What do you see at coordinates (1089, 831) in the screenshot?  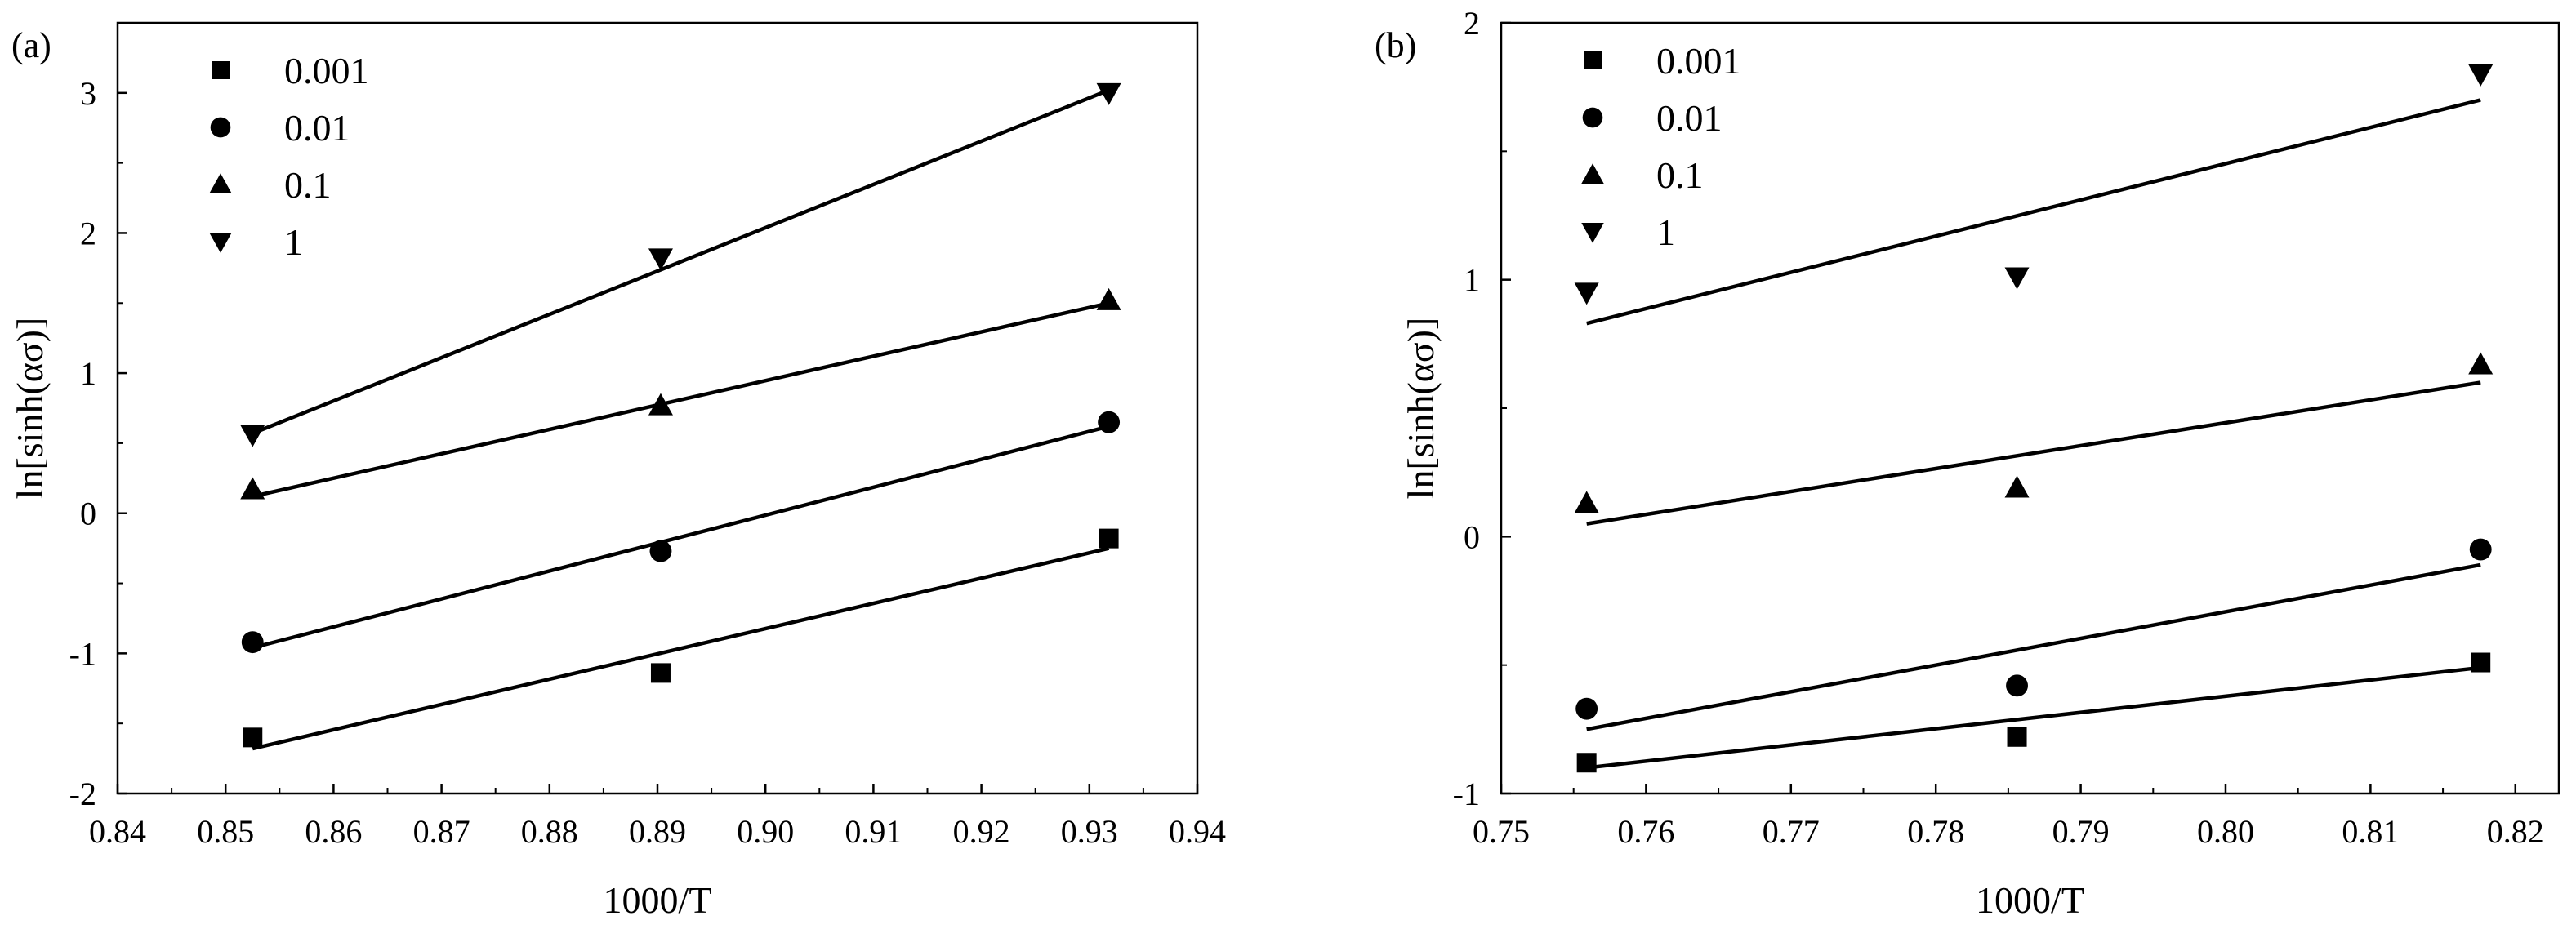 I see `x-tick-label: 0.93` at bounding box center [1089, 831].